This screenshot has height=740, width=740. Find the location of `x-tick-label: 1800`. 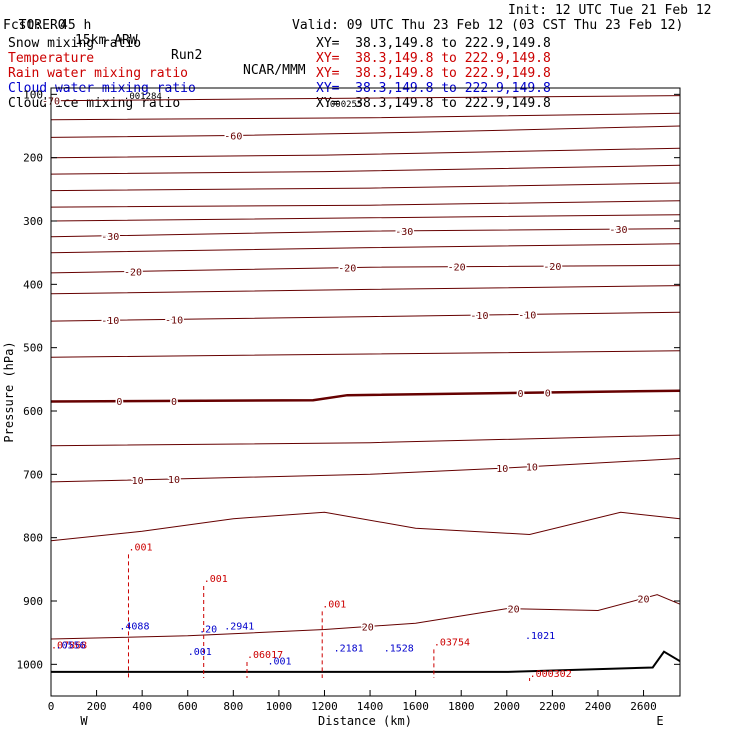

x-tick-label: 1800 is located at coordinates (461, 706).